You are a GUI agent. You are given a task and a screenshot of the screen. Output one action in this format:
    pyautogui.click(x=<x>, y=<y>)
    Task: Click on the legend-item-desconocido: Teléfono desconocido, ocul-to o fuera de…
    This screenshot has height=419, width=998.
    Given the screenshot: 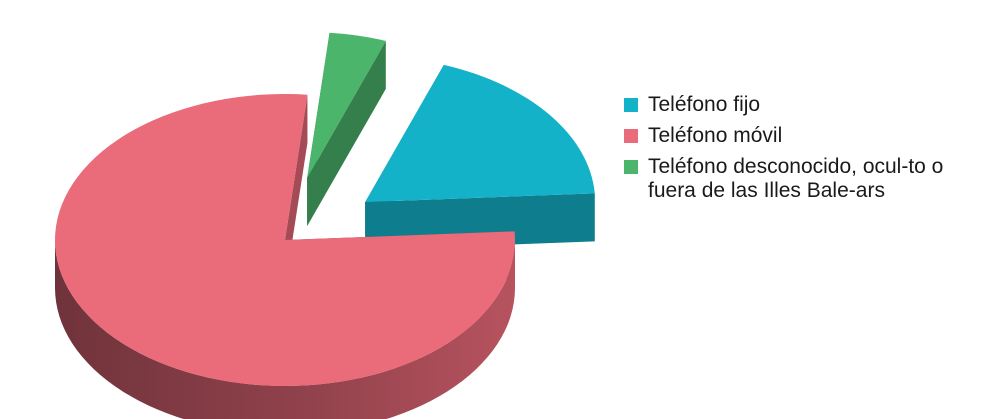 What is the action you would take?
    pyautogui.click(x=799, y=179)
    